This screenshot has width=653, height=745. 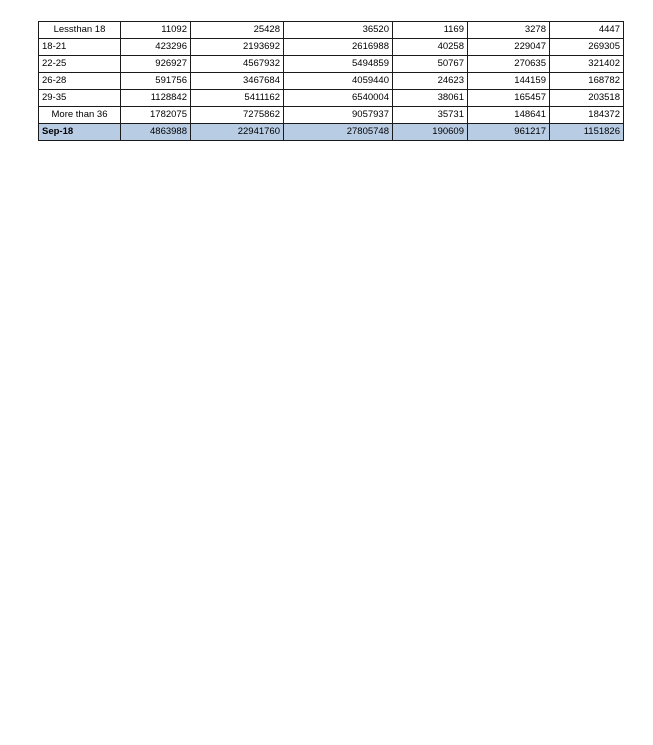 I want to click on table-cell: 591756, so click(x=155, y=81).